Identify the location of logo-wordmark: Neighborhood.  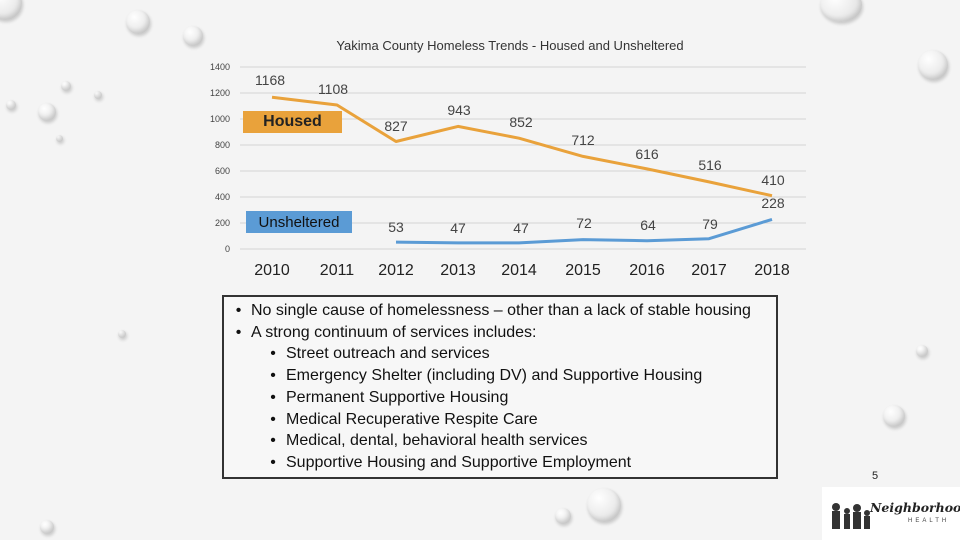
(915, 507).